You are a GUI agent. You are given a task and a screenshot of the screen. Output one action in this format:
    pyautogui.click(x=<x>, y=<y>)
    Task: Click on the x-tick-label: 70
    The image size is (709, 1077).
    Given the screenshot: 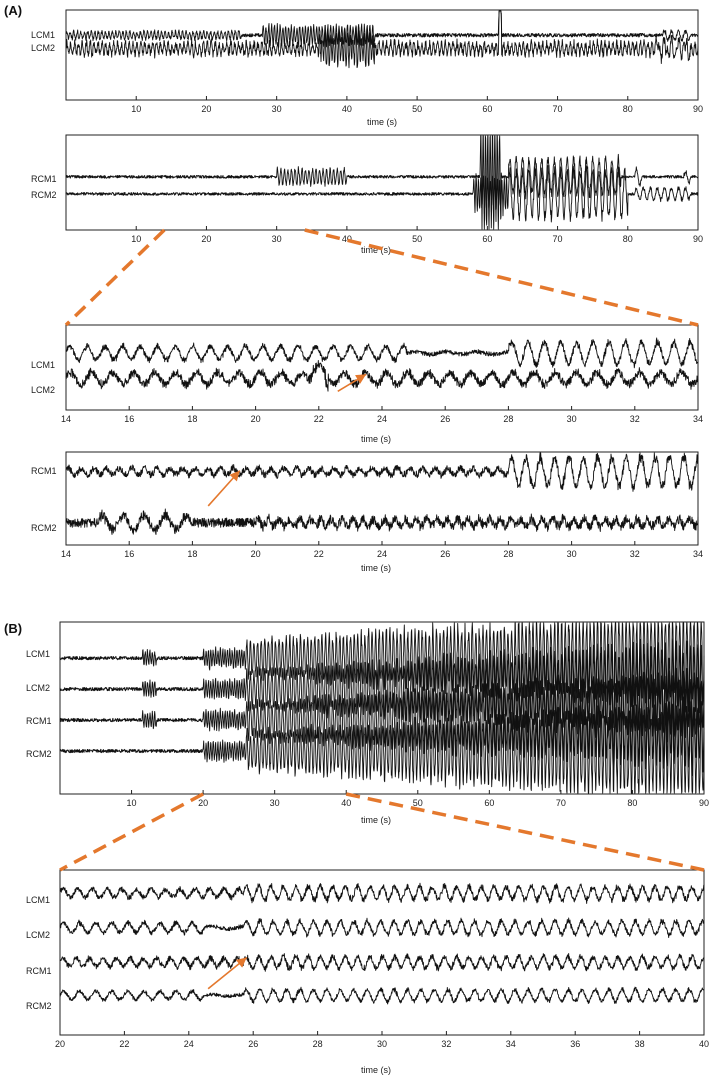 What is the action you would take?
    pyautogui.click(x=561, y=803)
    